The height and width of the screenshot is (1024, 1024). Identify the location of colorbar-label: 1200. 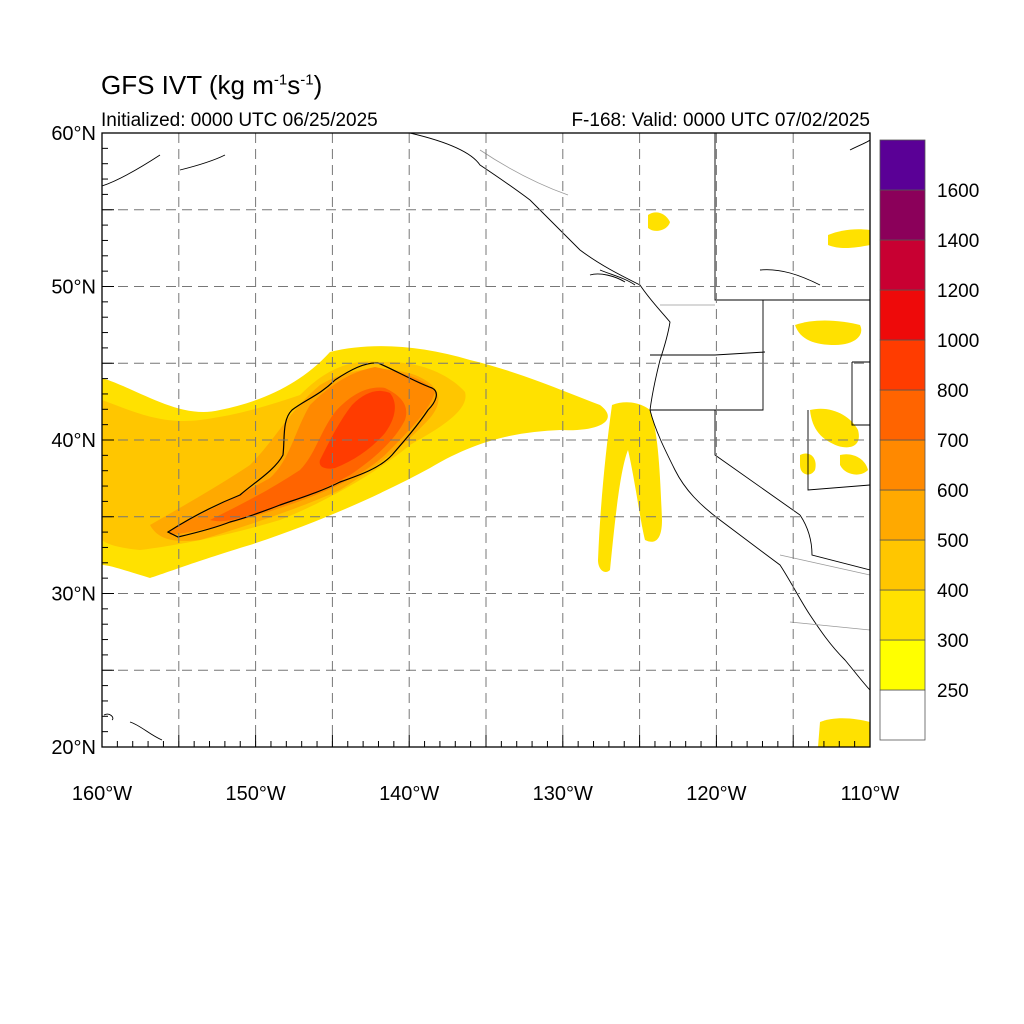
(958, 291).